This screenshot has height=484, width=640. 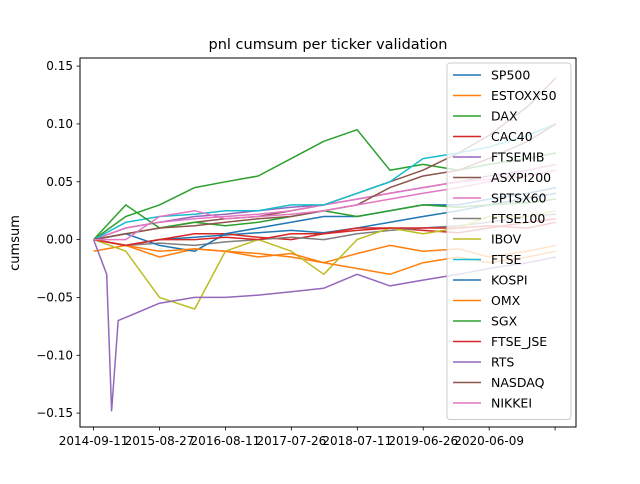 What do you see at coordinates (518, 157) in the screenshot?
I see `legend-label: FTSEMIB` at bounding box center [518, 157].